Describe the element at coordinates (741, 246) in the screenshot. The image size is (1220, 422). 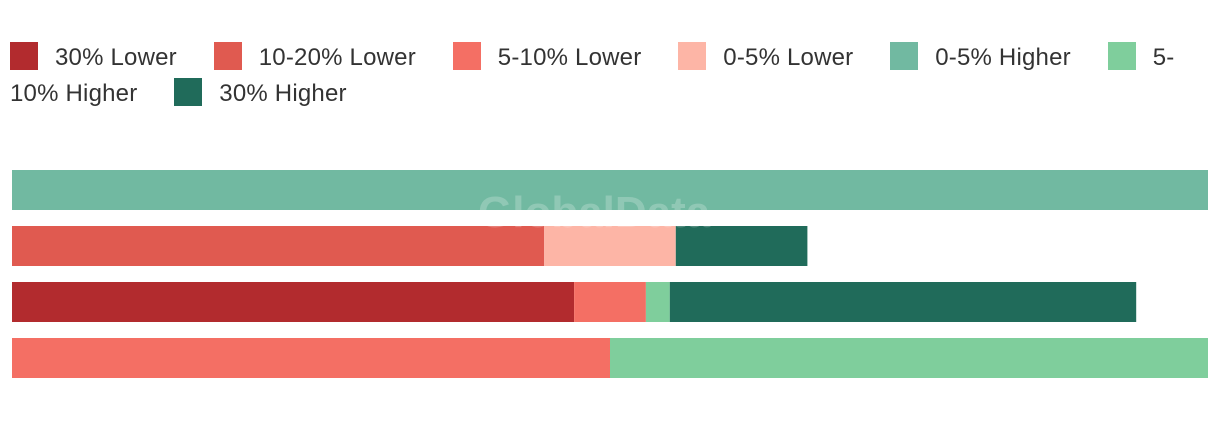
I see `bar-segment-2-30-higher` at that location.